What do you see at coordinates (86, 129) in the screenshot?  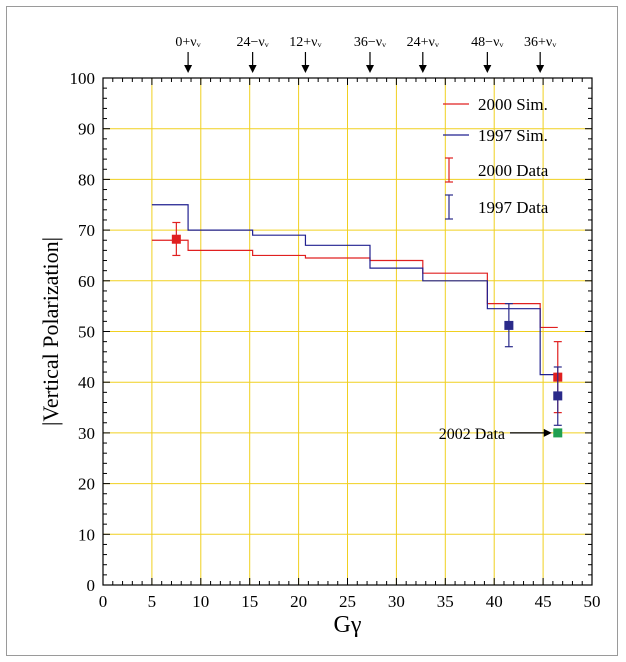 I see `y-tick-label: 90` at bounding box center [86, 129].